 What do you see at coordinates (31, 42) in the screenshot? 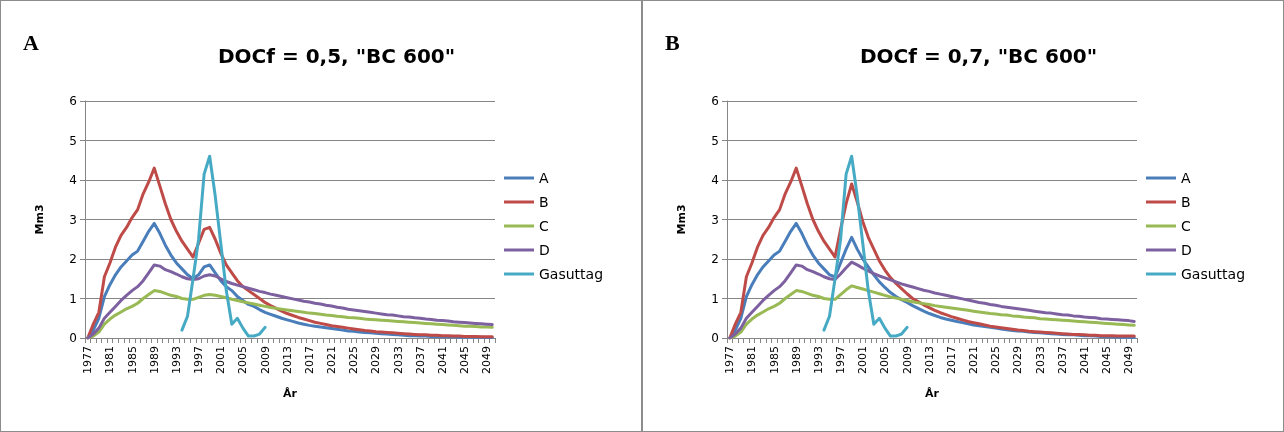
I see `text: A` at bounding box center [31, 42].